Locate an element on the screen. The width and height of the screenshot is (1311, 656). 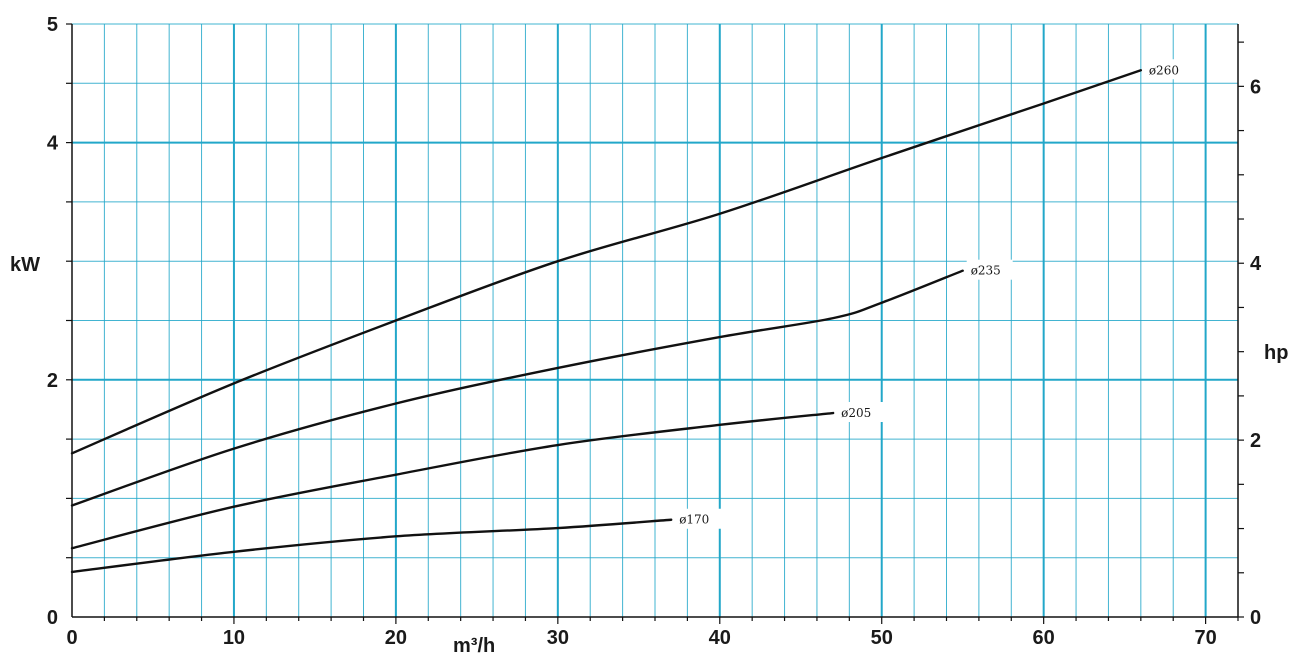
y2-tick-label: 4 is located at coordinates (1256, 264).